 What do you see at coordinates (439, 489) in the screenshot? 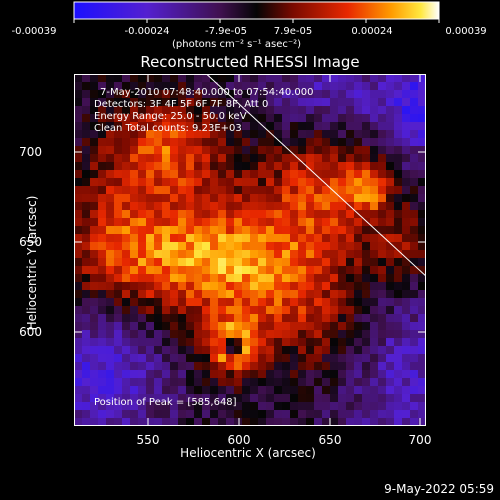
I see `footer-timestamp: 9-May-2022 05:59` at bounding box center [439, 489].